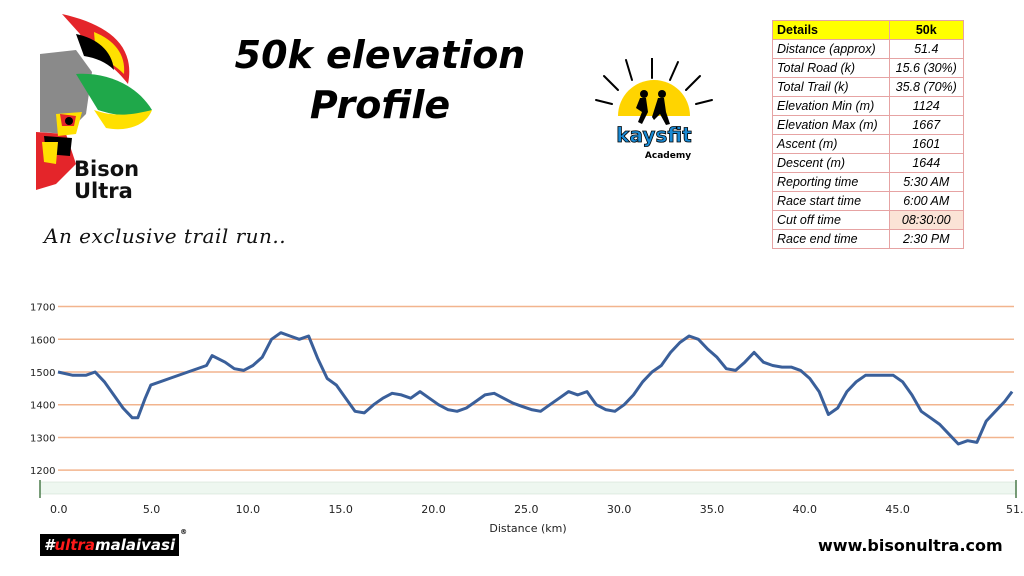 The height and width of the screenshot is (576, 1024). Describe the element at coordinates (926, 163) in the screenshot. I see `details-row-value: 1644` at that location.